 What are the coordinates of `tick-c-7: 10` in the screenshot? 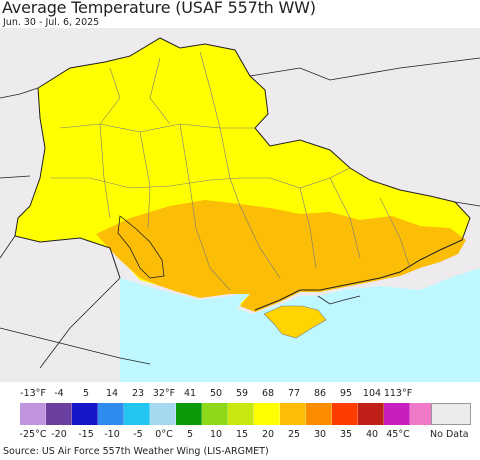 It's located at (216, 434).